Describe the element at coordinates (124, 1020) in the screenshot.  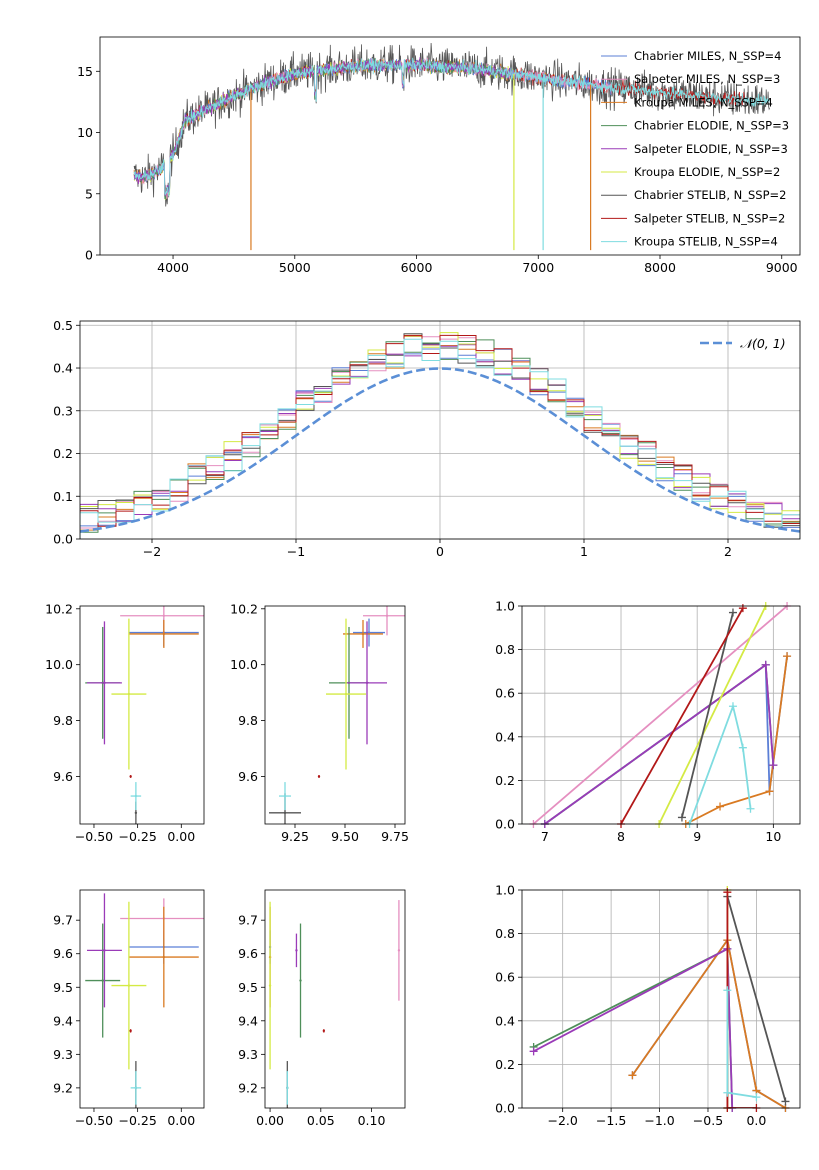
I see `axes-z_mass: −0.50 −0.25 0.00 9.2 9.3 9.4 9.5 9.6 9.7` at that location.